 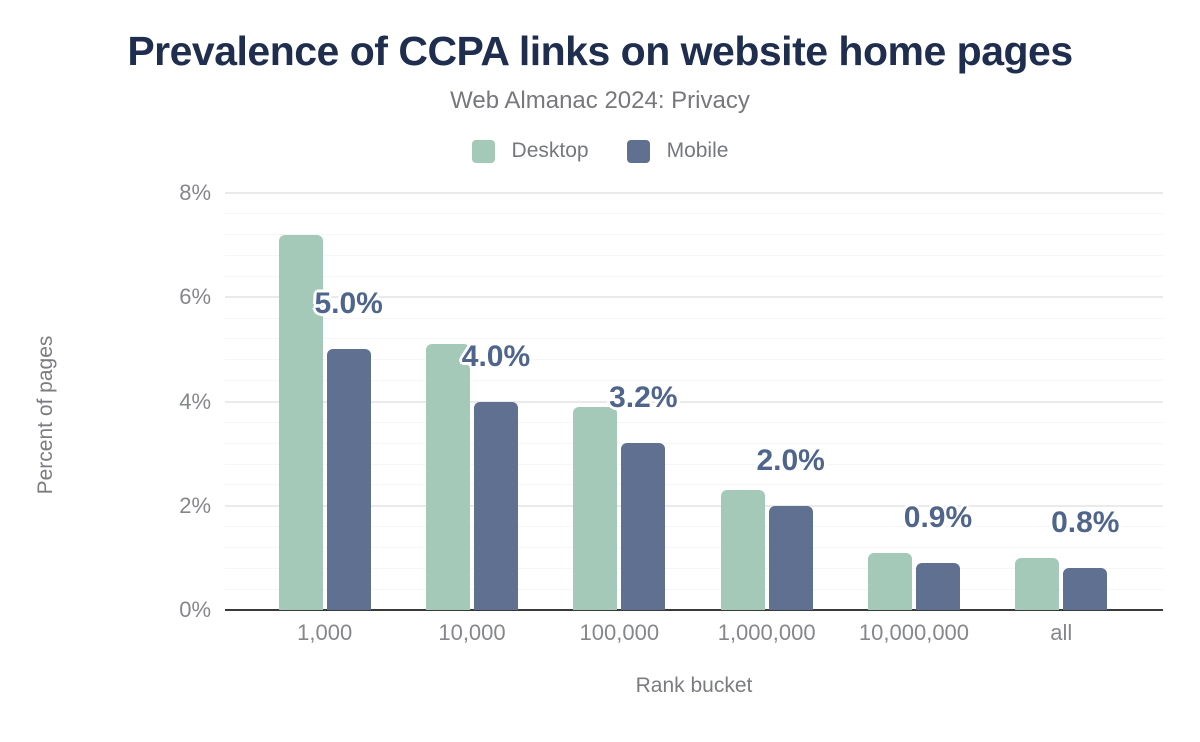 What do you see at coordinates (195, 401) in the screenshot?
I see `y-tick-label: 4%` at bounding box center [195, 401].